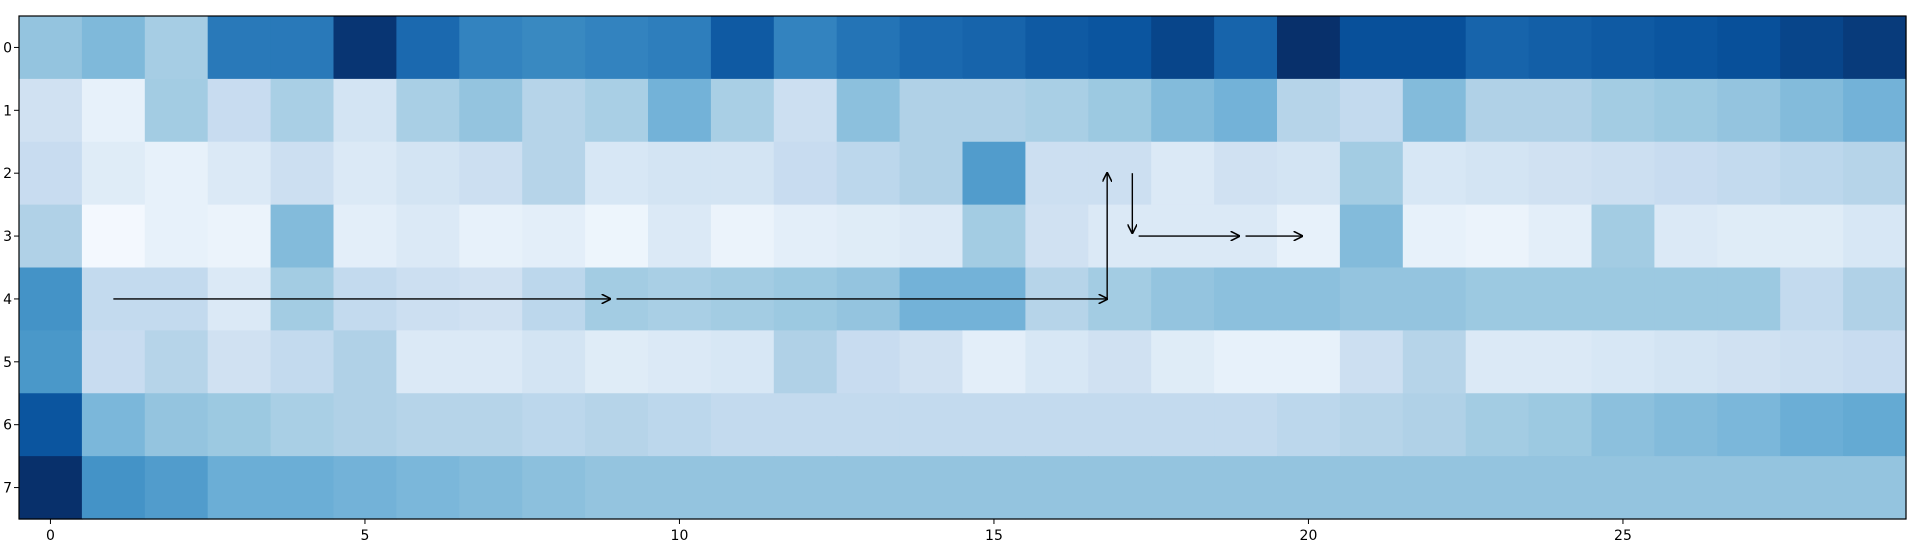  What do you see at coordinates (1875, 48) in the screenshot?
I see `heatmap-cell-r0-c29` at bounding box center [1875, 48].